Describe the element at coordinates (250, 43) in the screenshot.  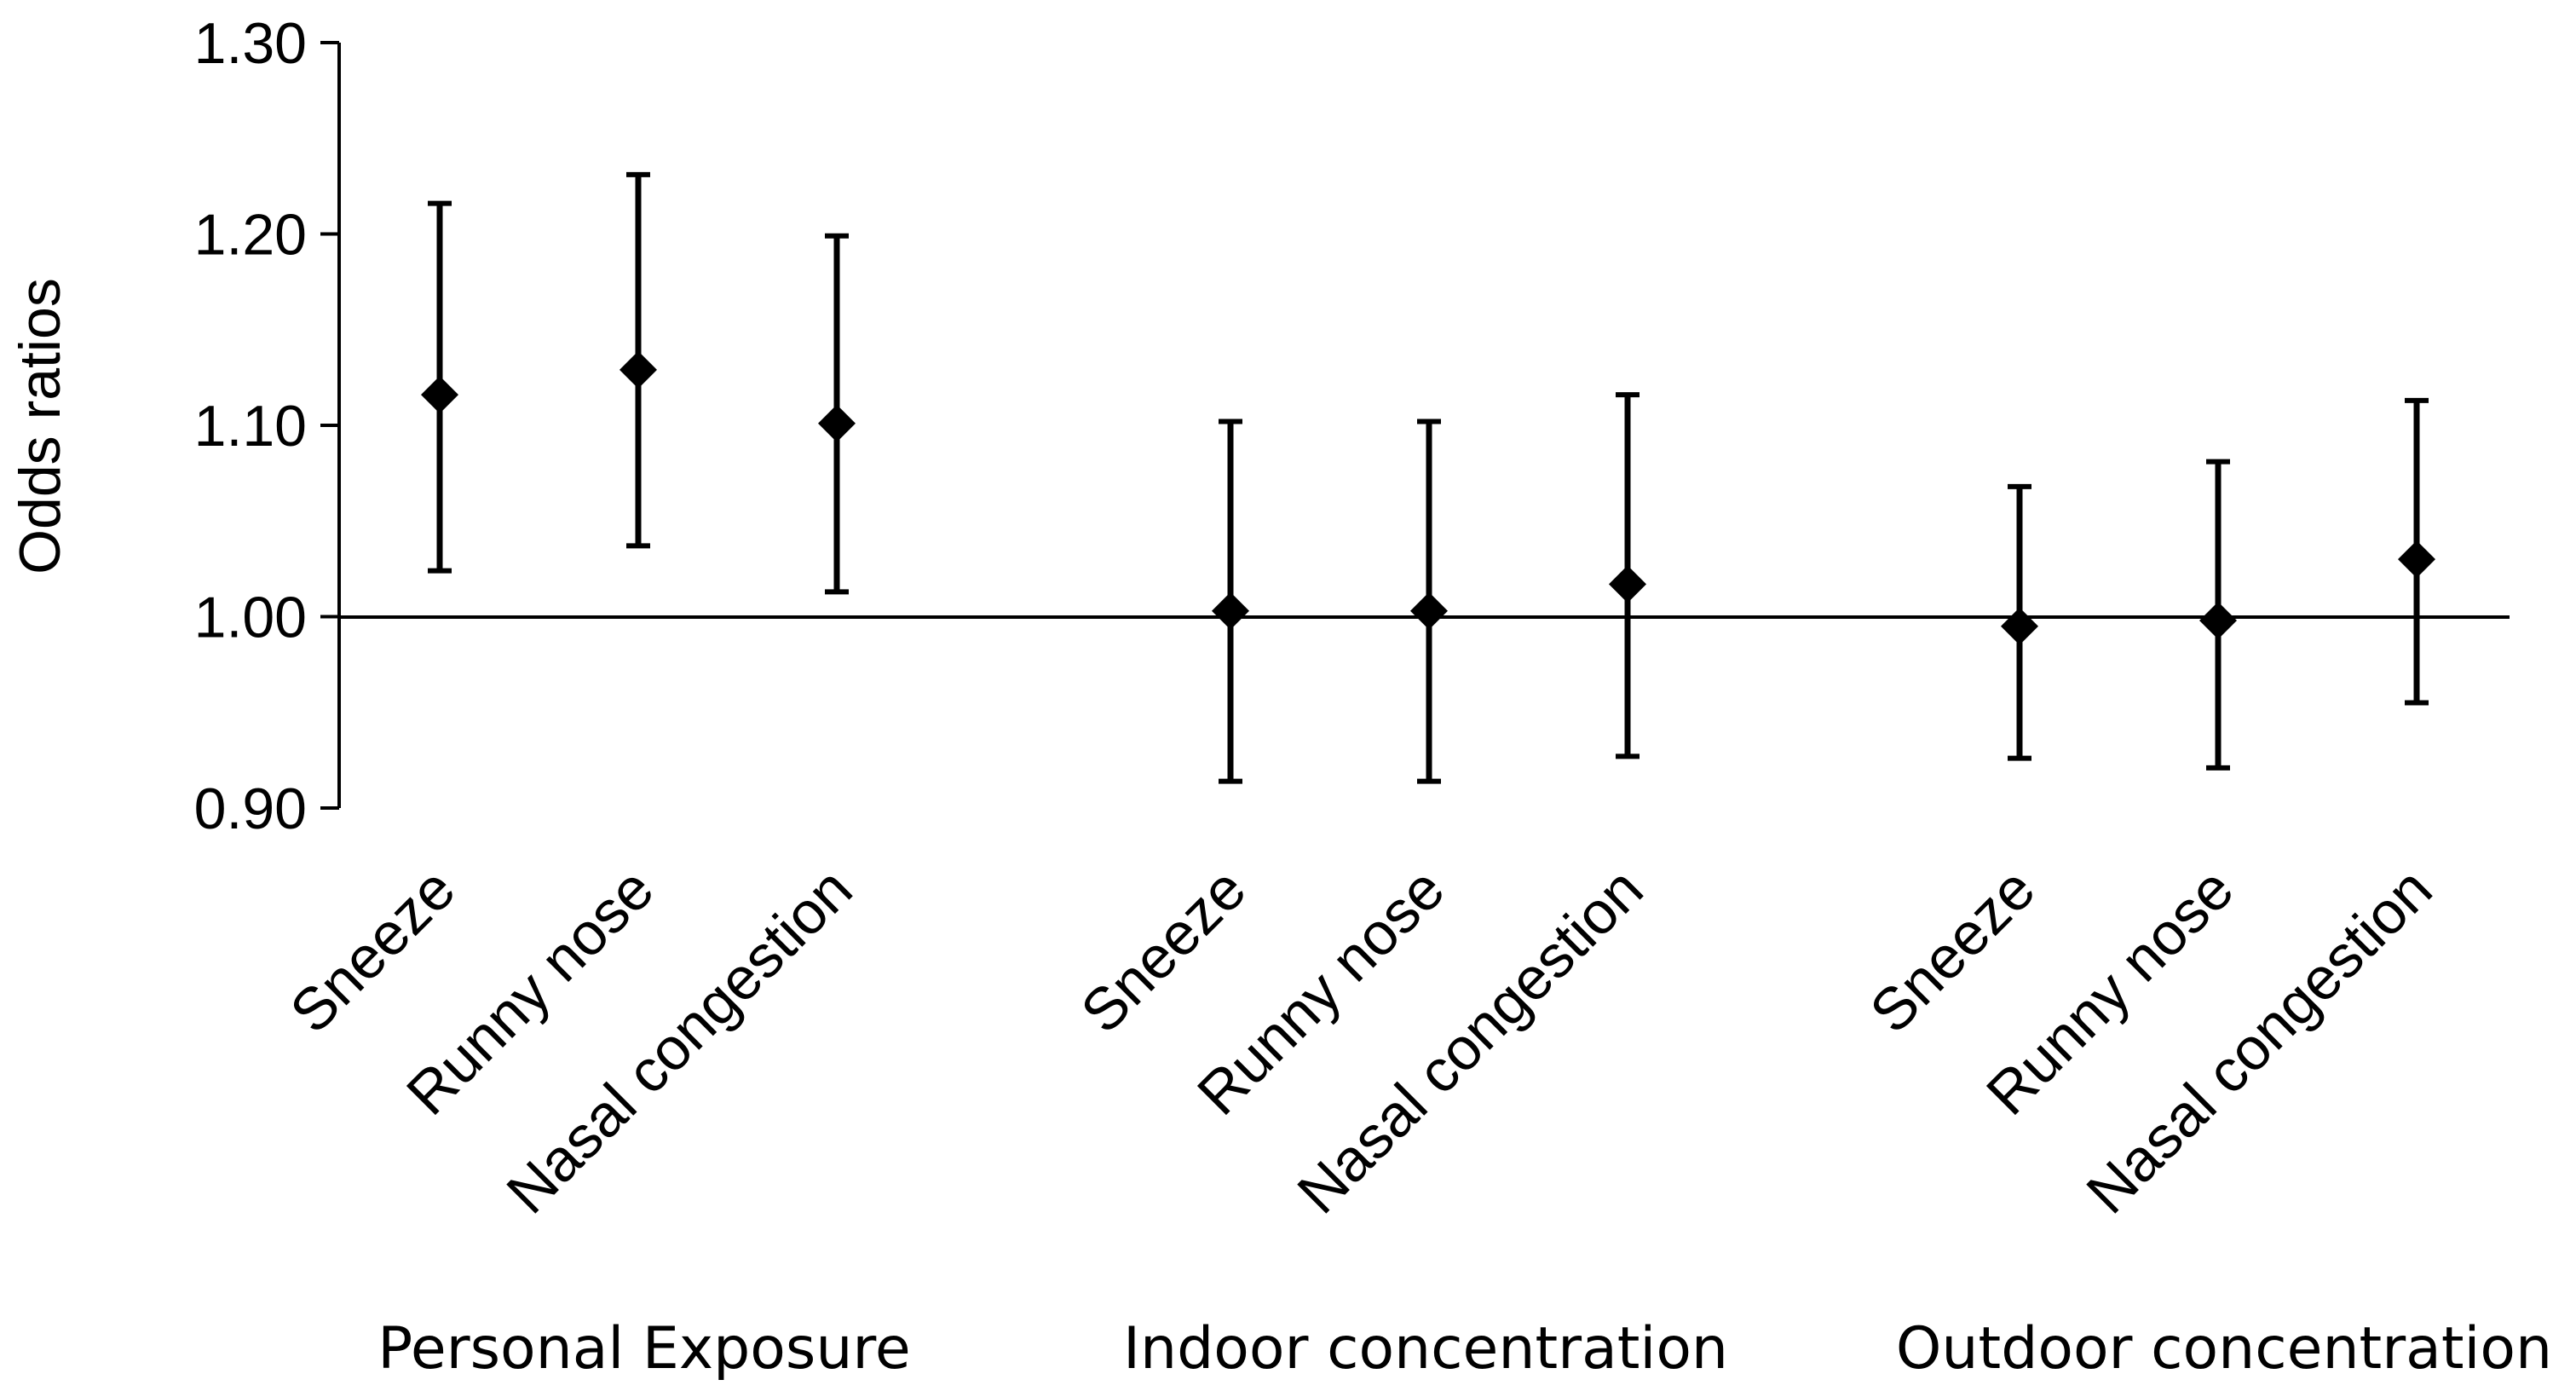
I see `y-tick-label: 1.30` at that location.